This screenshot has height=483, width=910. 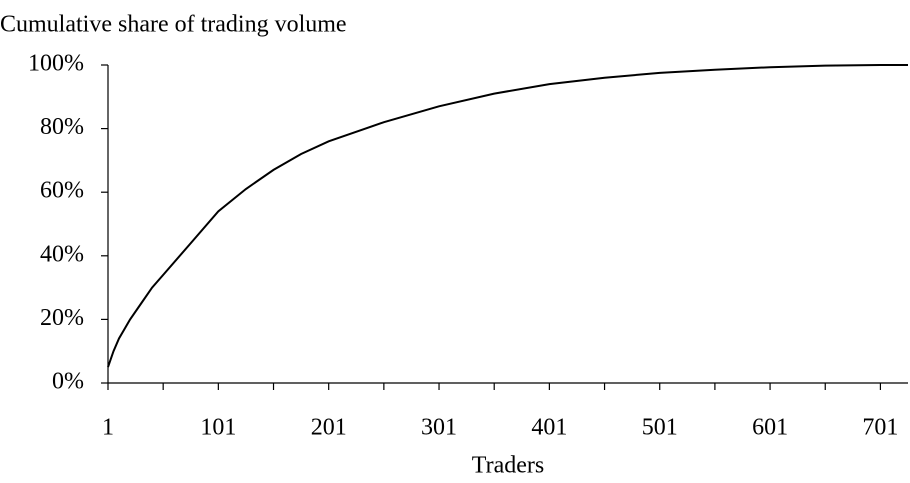 What do you see at coordinates (68, 382) in the screenshot?
I see `y-tick-label: 0%` at bounding box center [68, 382].